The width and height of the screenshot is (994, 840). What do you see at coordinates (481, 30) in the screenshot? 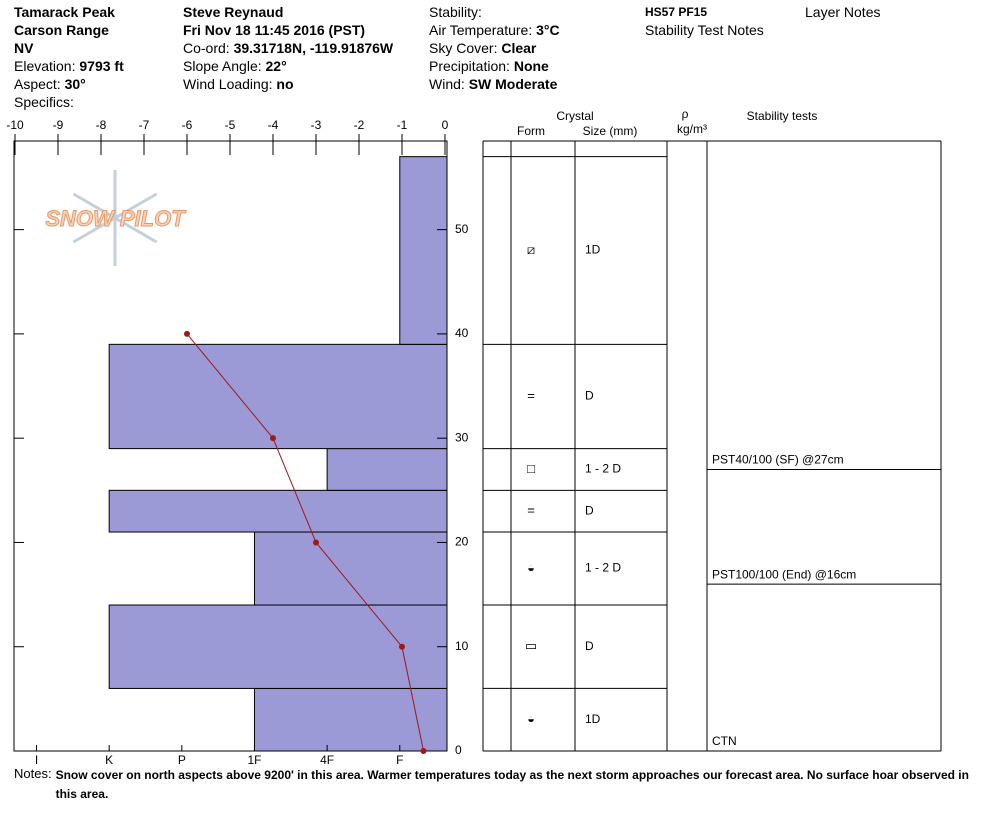
I see `header-label: Air Temperature:` at bounding box center [481, 30].